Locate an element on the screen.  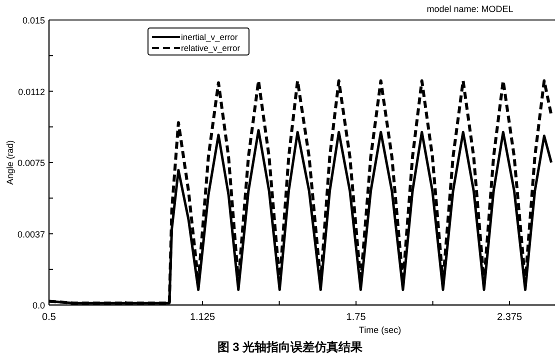
x-axis-title: Time (sec) is located at coordinates (380, 330).